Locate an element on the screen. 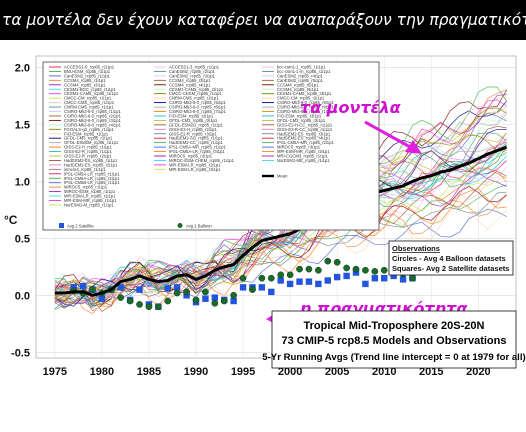 The height and width of the screenshot is (432, 526). legend-entry: CCSM4_rcp85_r3i1p1 is located at coordinates (190, 80).